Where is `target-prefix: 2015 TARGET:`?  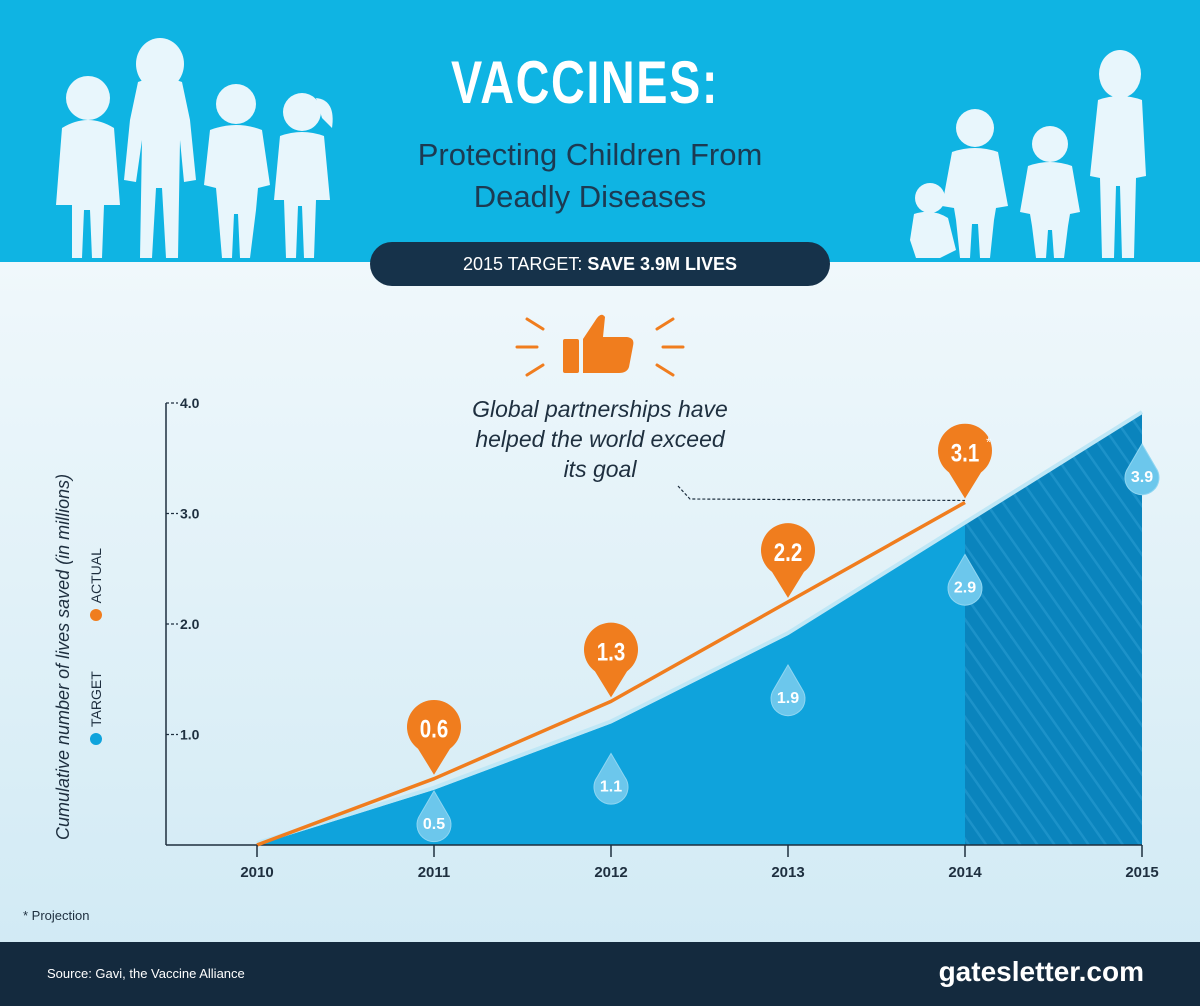
target-prefix: 2015 TARGET: is located at coordinates (522, 264).